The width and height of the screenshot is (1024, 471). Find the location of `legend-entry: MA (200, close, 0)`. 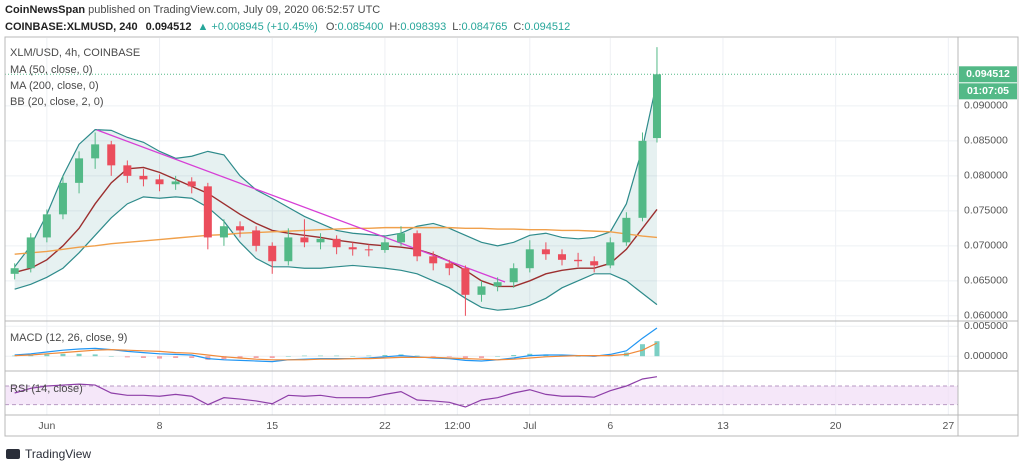

legend-entry: MA (200, close, 0) is located at coordinates (54, 86).